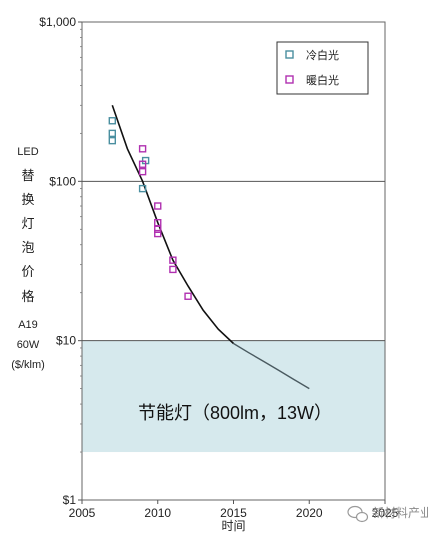 The height and width of the screenshot is (538, 428). What do you see at coordinates (27, 296) in the screenshot?
I see `y-axis-label-line: 格` at bounding box center [27, 296].